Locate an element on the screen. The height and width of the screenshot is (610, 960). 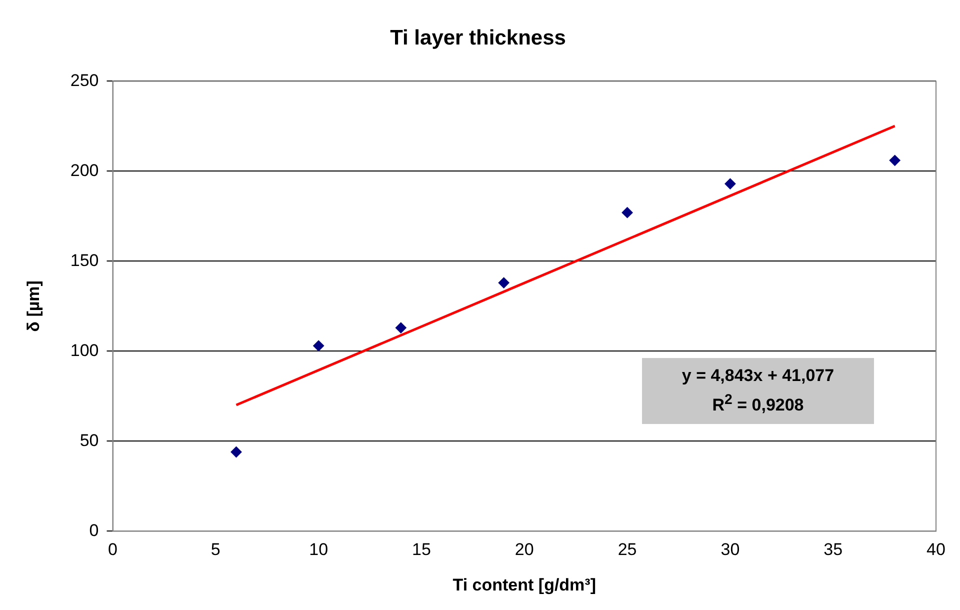
y-tick-label: 50 is located at coordinates (89, 440).